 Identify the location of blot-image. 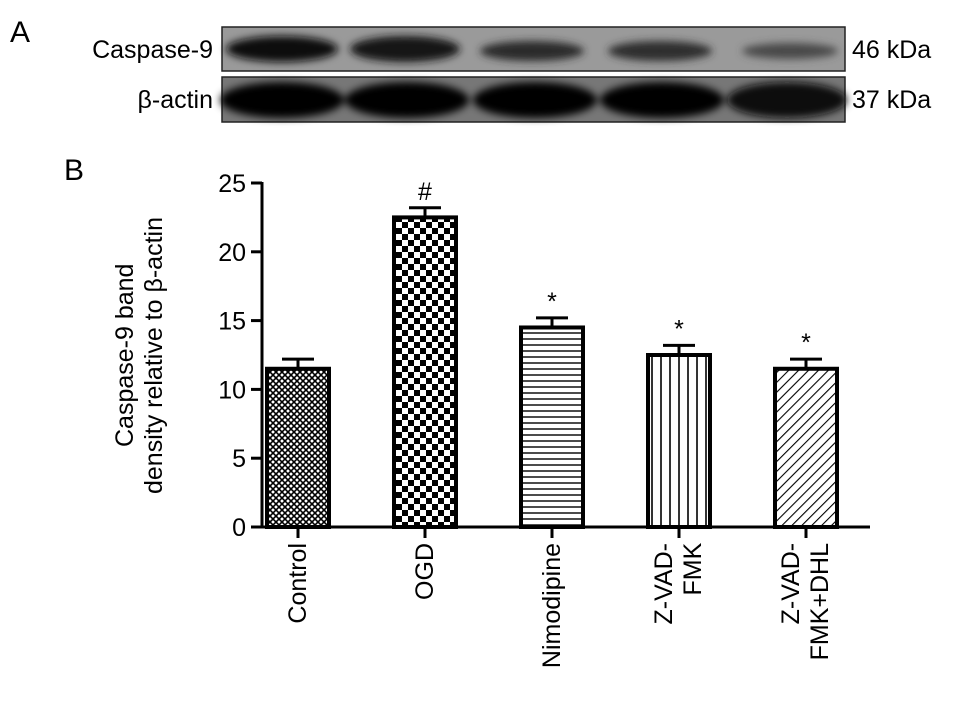
(533, 74).